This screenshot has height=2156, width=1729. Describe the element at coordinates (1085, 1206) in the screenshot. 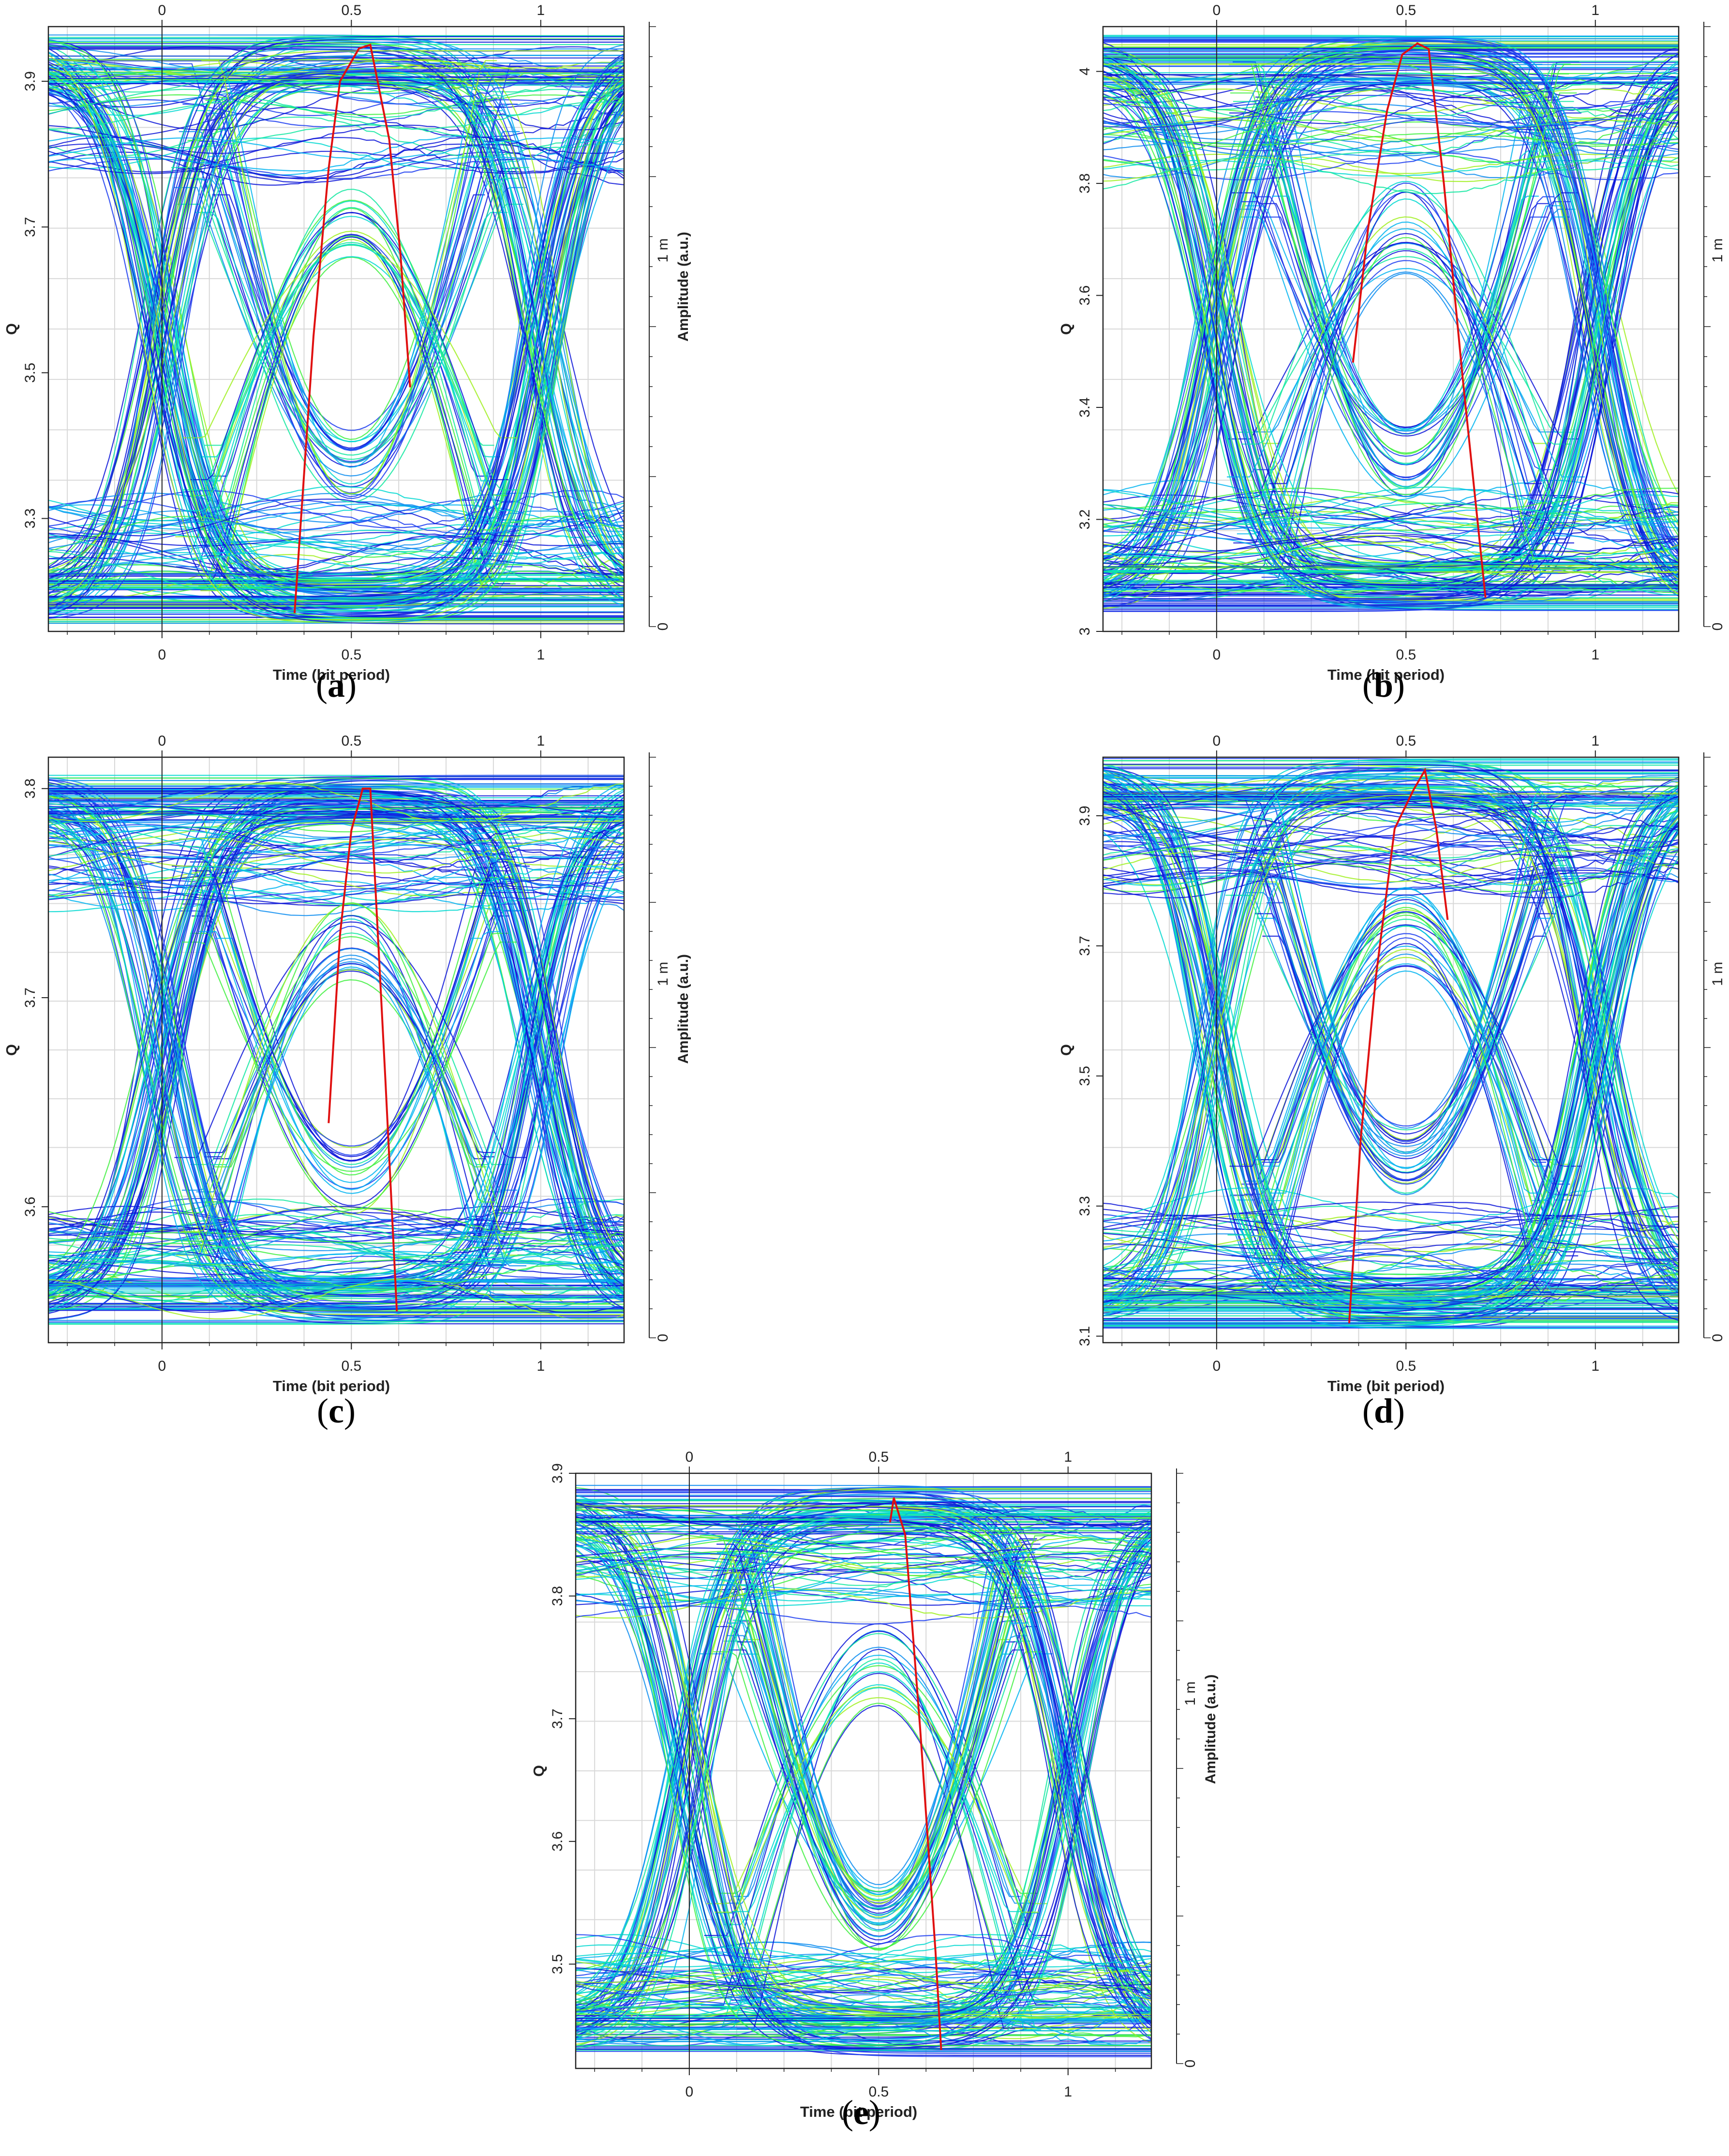

I see `y-tick-label: 3.3` at that location.